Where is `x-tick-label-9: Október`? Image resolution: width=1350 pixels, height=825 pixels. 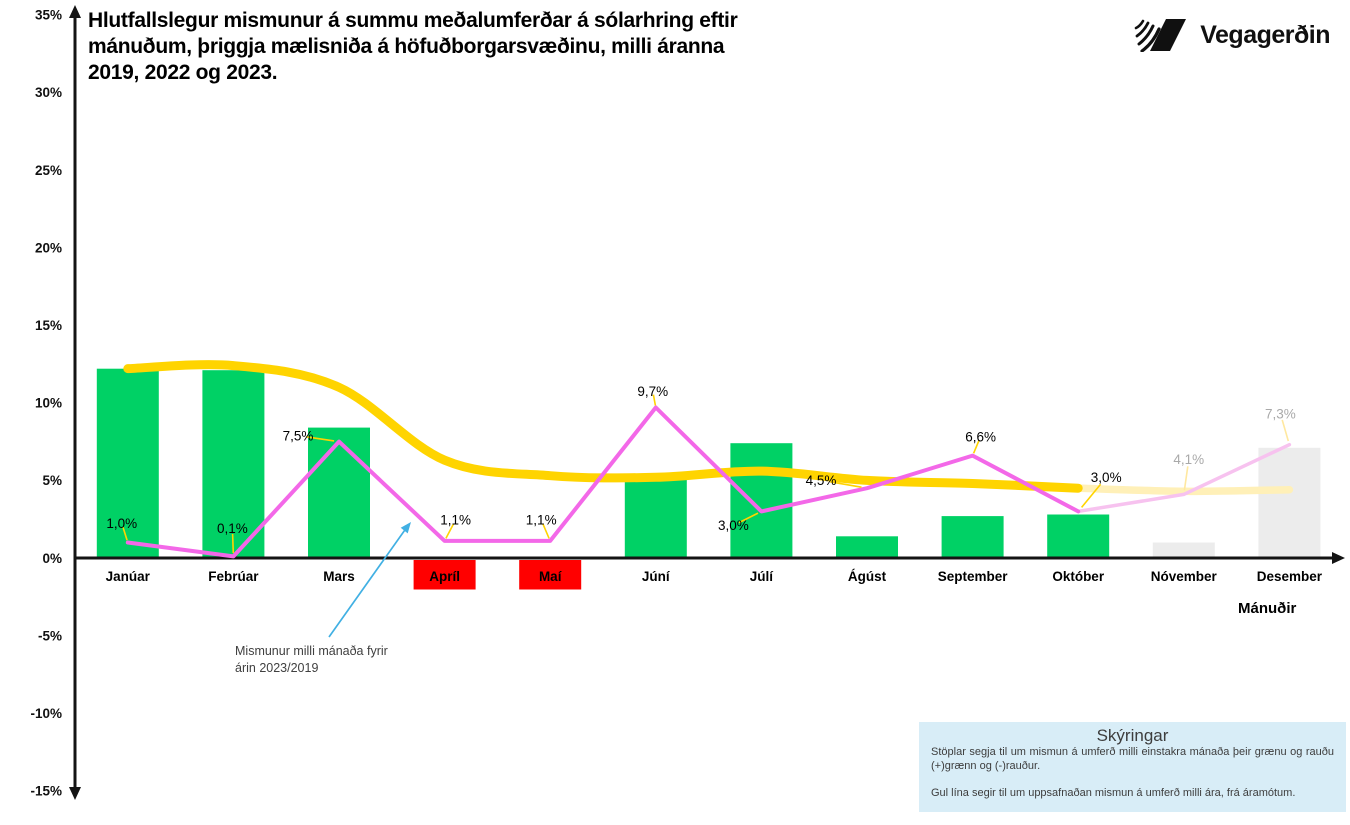
x-tick-label-9: Október is located at coordinates (1078, 576).